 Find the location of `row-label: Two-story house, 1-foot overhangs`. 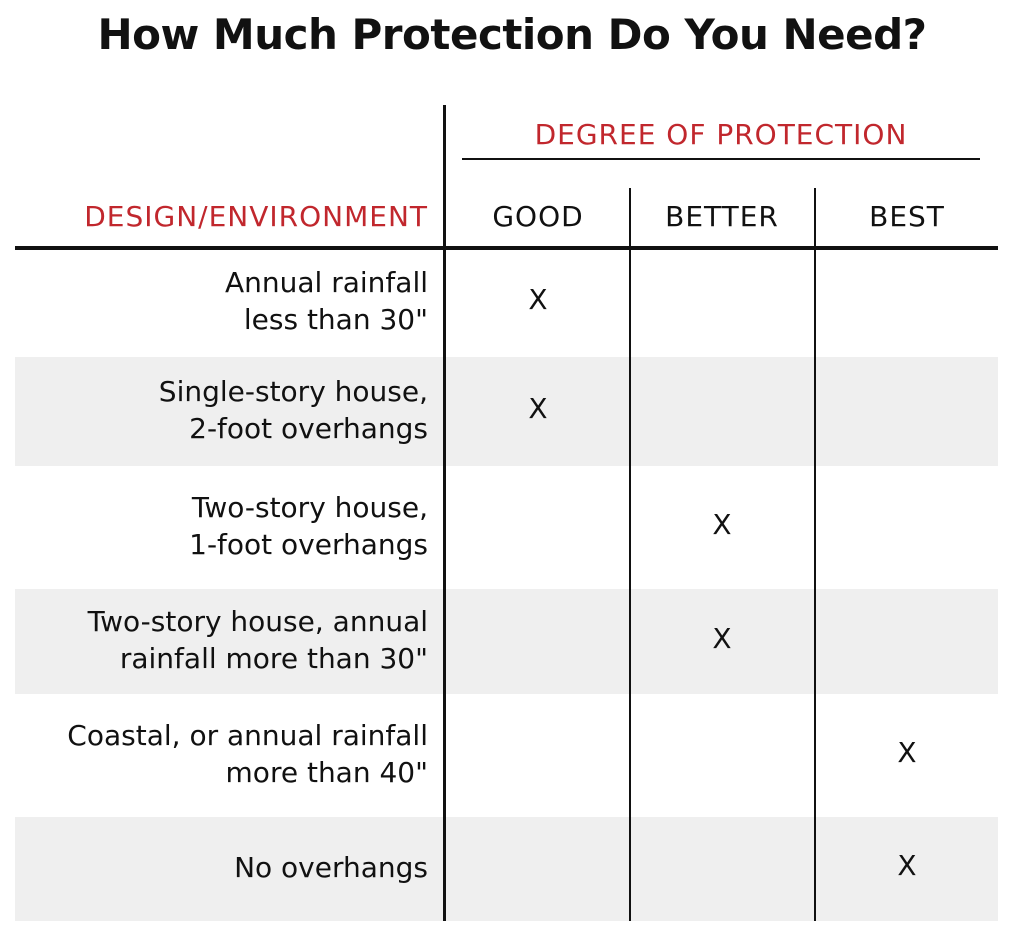

row-label: Two-story house, 1-foot overhangs is located at coordinates (308, 525).